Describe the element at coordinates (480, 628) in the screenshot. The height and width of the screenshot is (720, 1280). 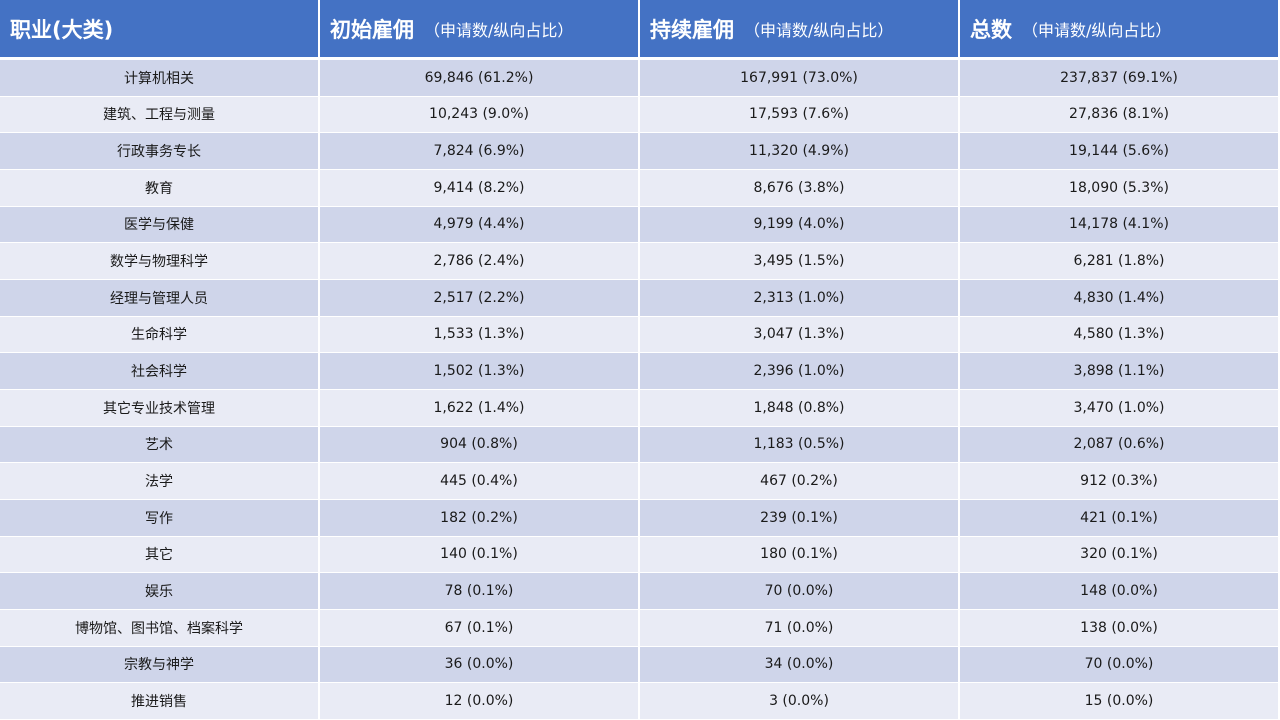
I see `initial-cell: 67 (0.1%)` at that location.